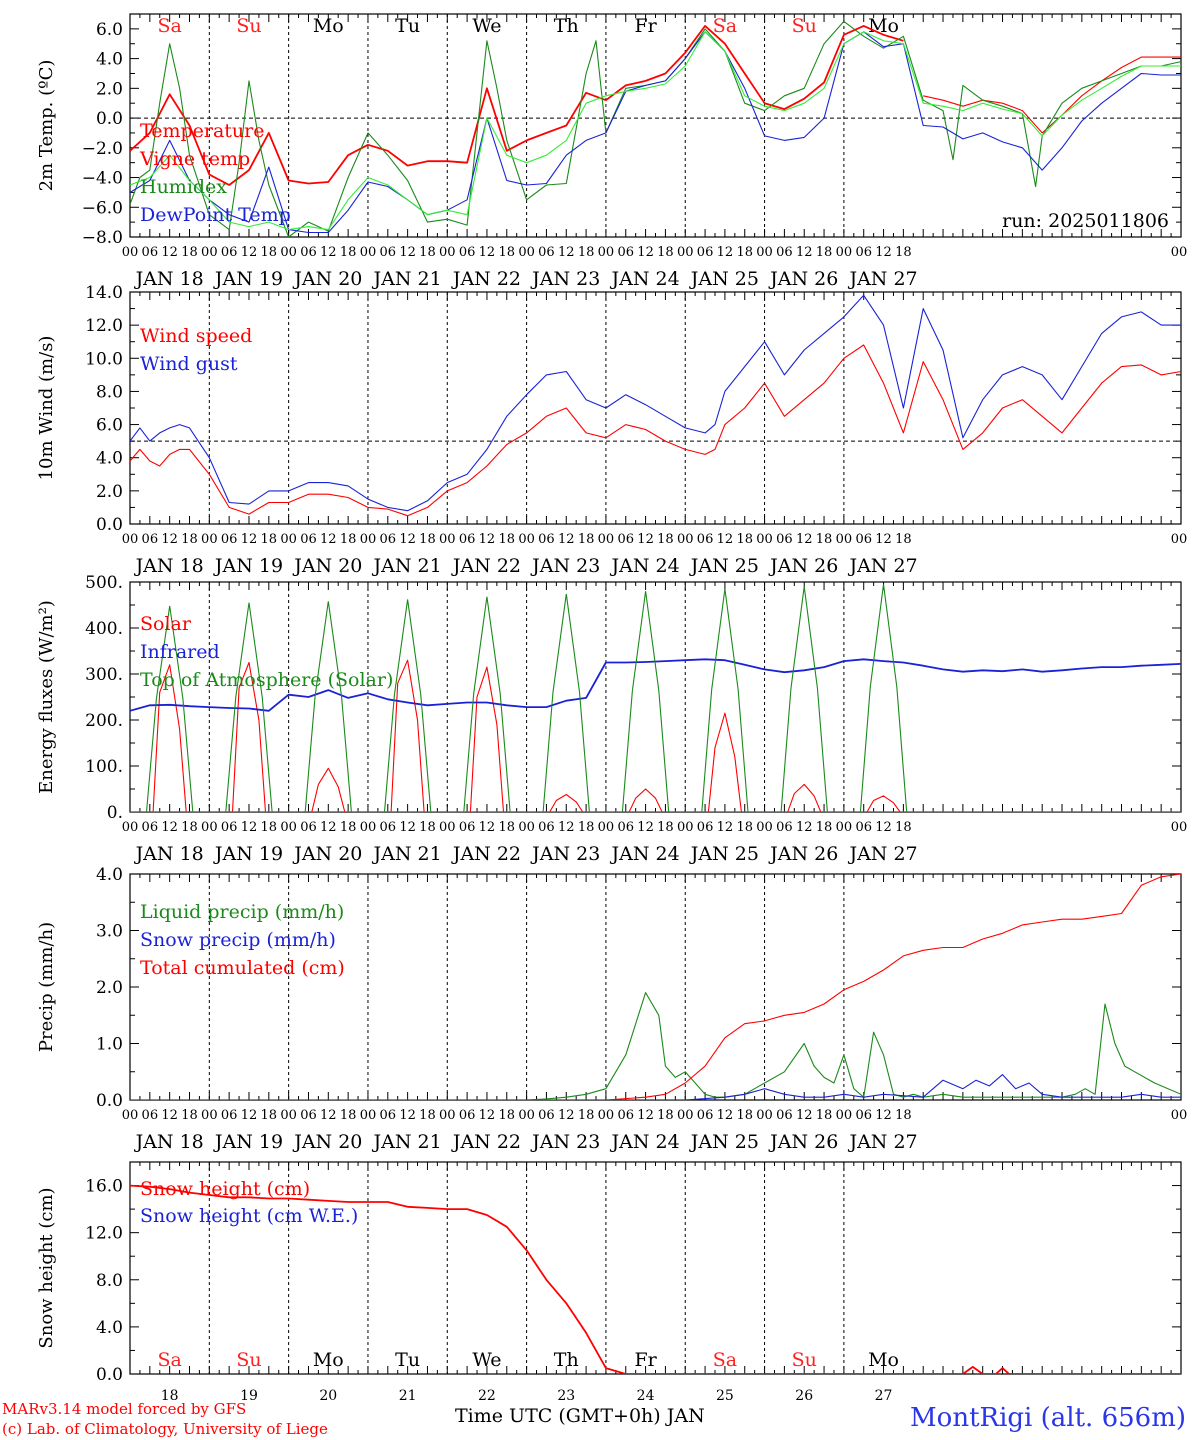  What do you see at coordinates (104, 767) in the screenshot?
I see `y-tick-label: 100.` at bounding box center [104, 767].